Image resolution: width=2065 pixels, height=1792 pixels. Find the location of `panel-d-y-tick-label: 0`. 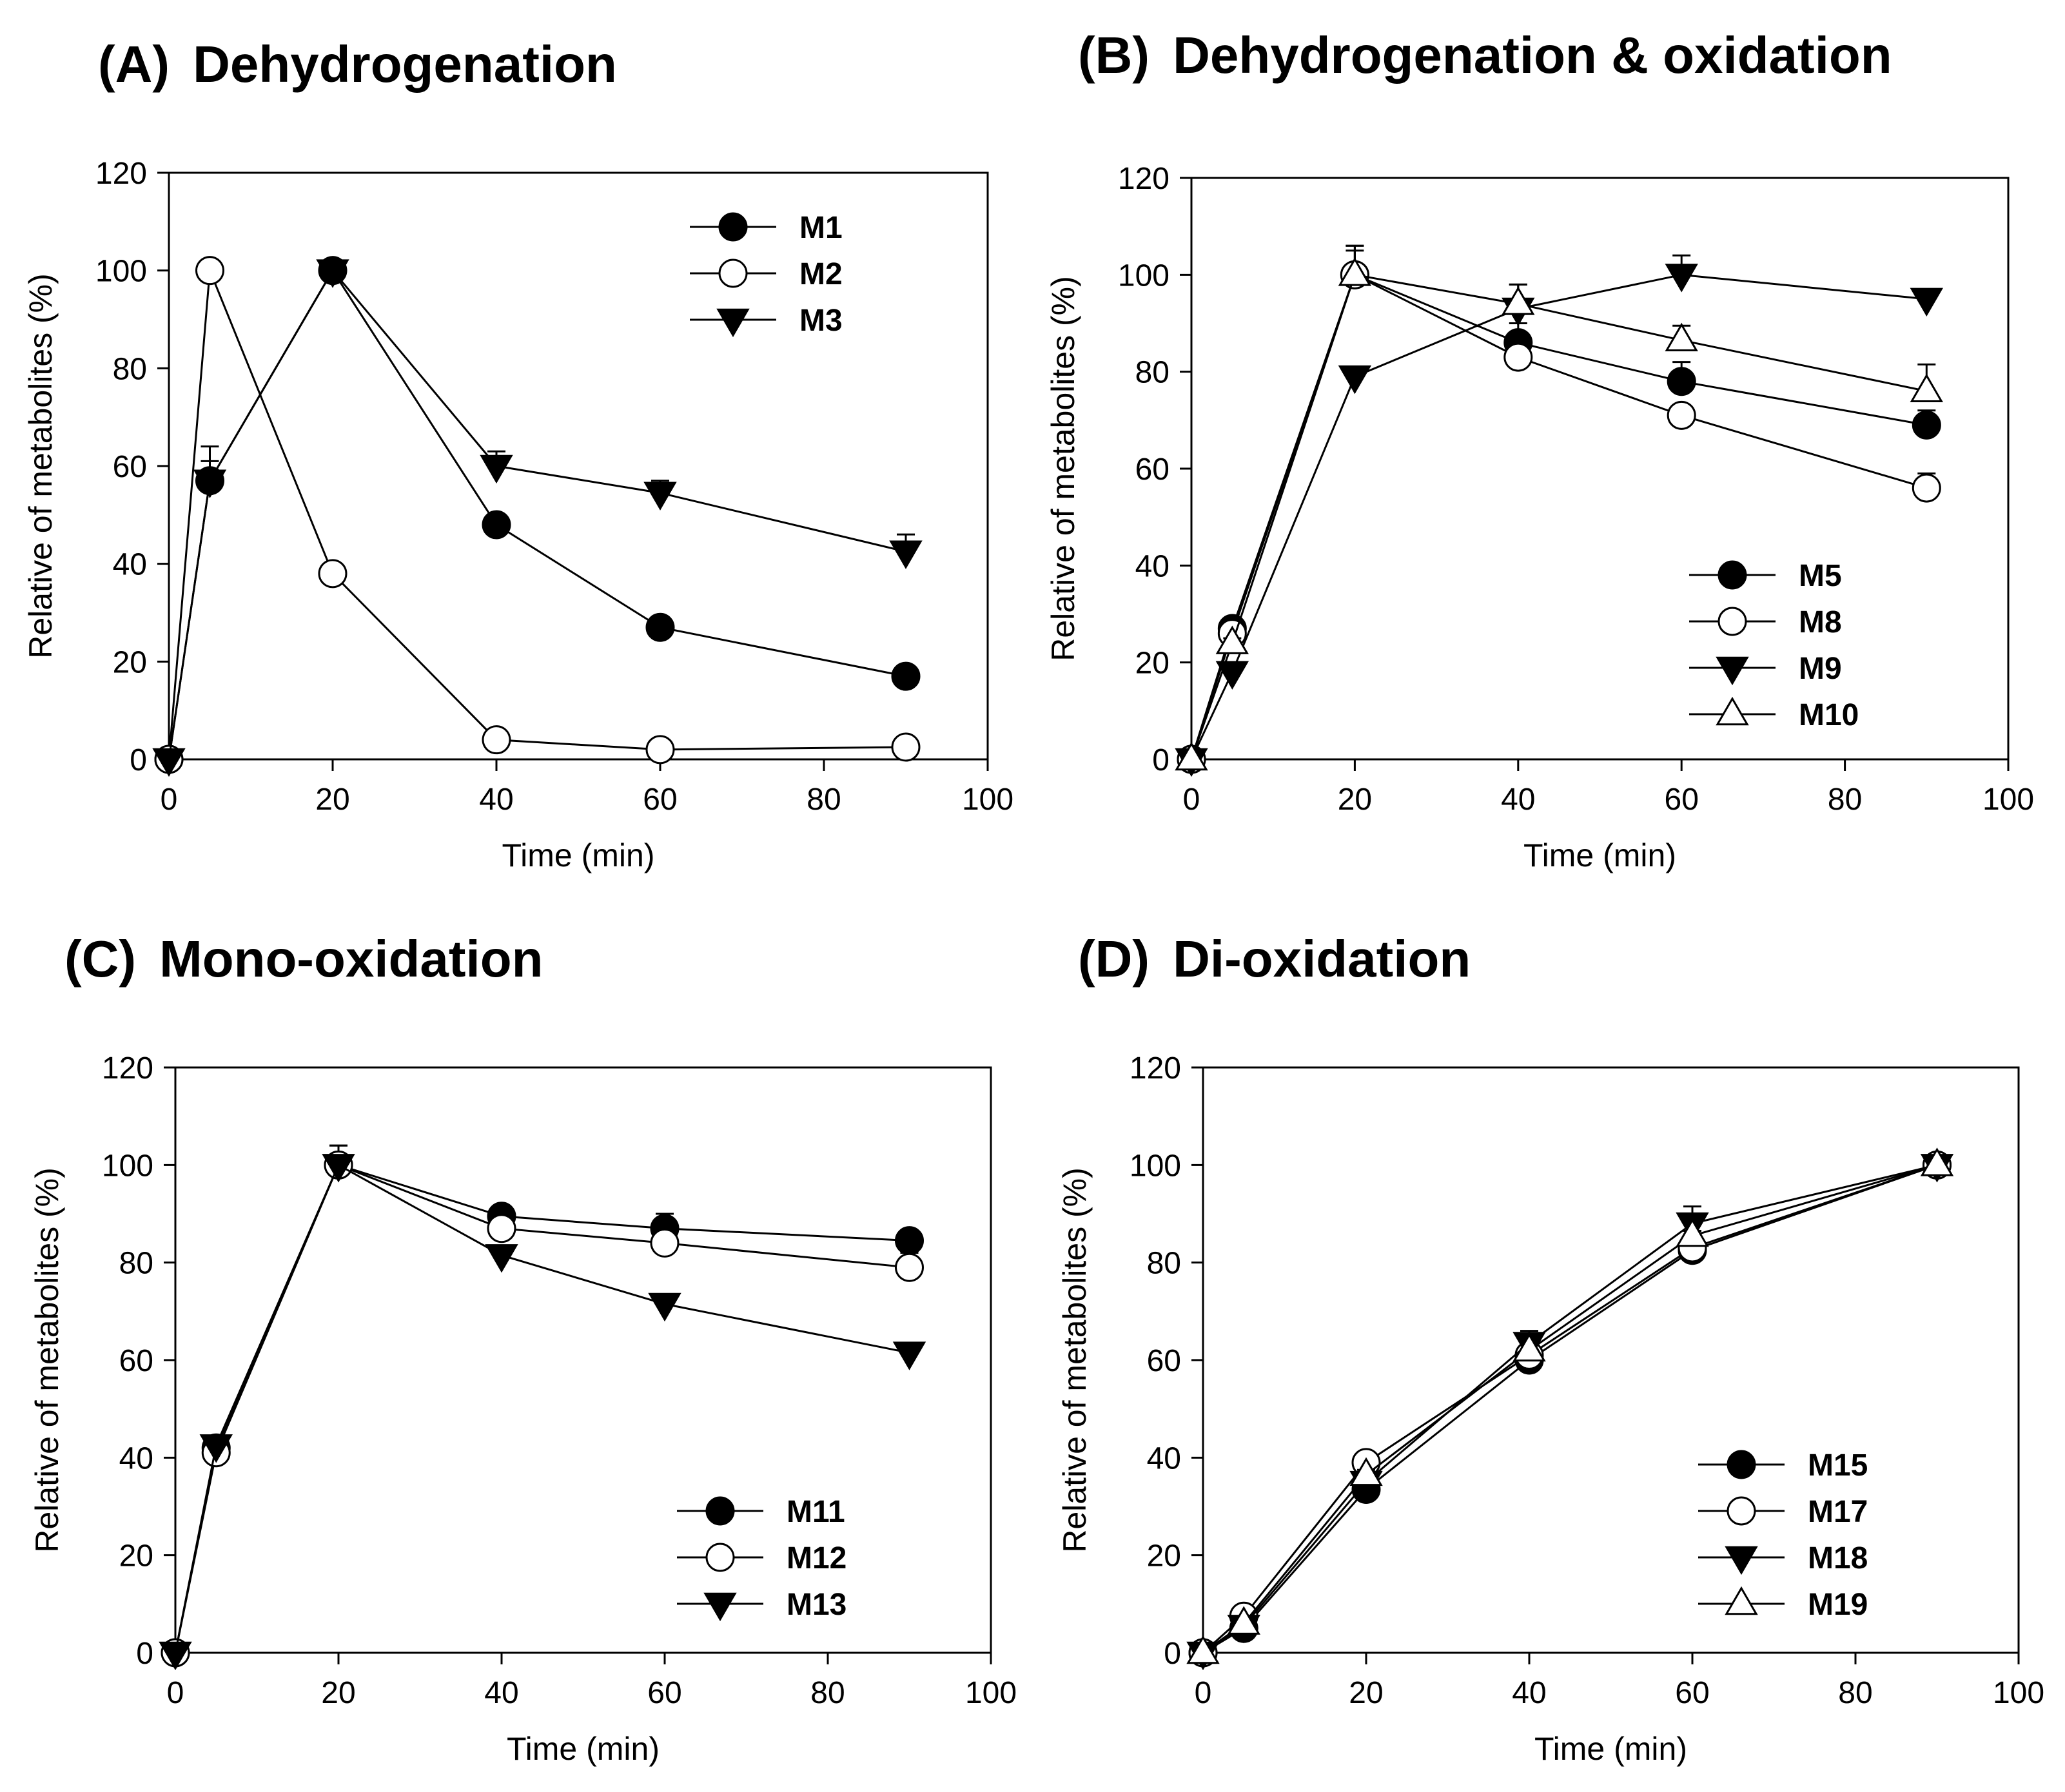

panel-d-y-tick-label: 0 is located at coordinates (1173, 1654).